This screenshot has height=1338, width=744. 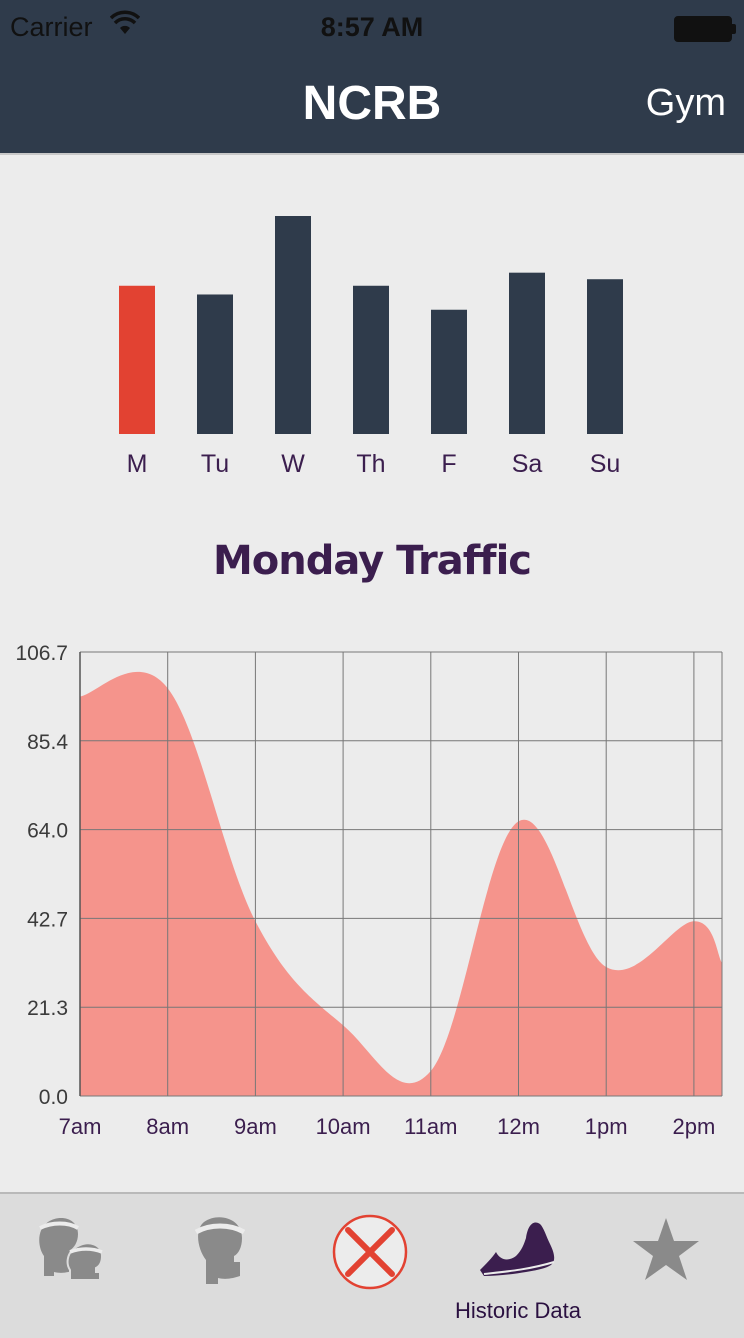 What do you see at coordinates (605, 464) in the screenshot?
I see `bar-label-su: Su` at bounding box center [605, 464].